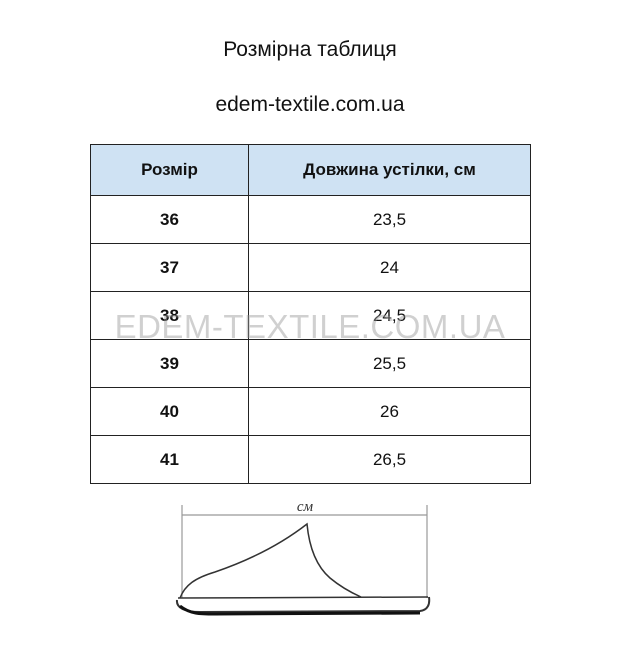  Describe the element at coordinates (304, 551) in the screenshot. I see `measure-lines` at that location.